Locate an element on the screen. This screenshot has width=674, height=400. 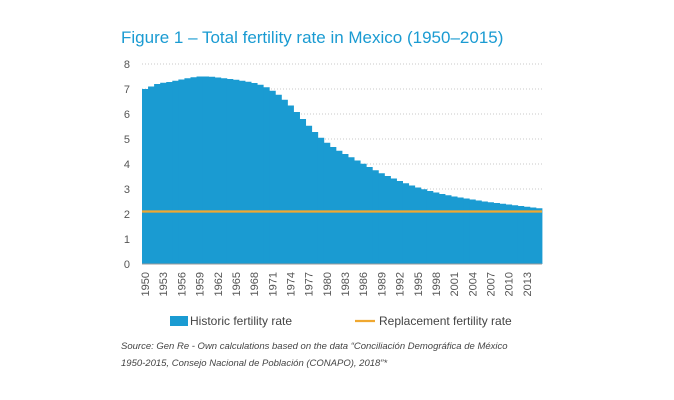
x-tick-label: 2001 is located at coordinates (455, 284).